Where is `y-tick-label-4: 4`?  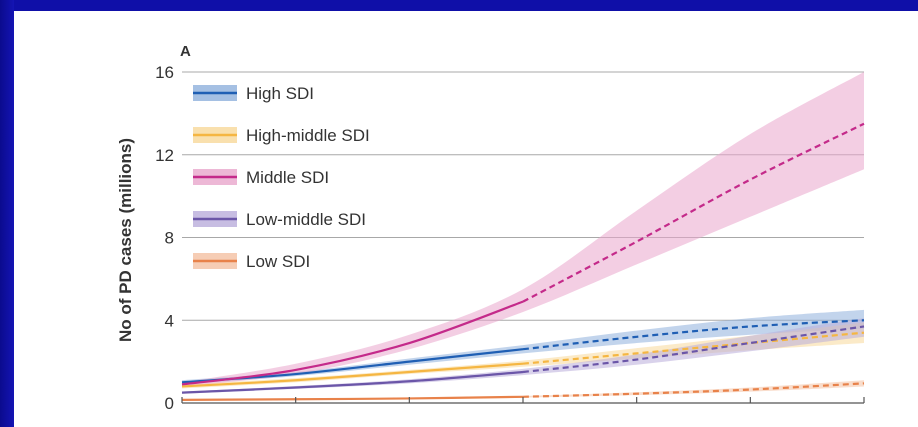
y-tick-label-4: 4 is located at coordinates (169, 320).